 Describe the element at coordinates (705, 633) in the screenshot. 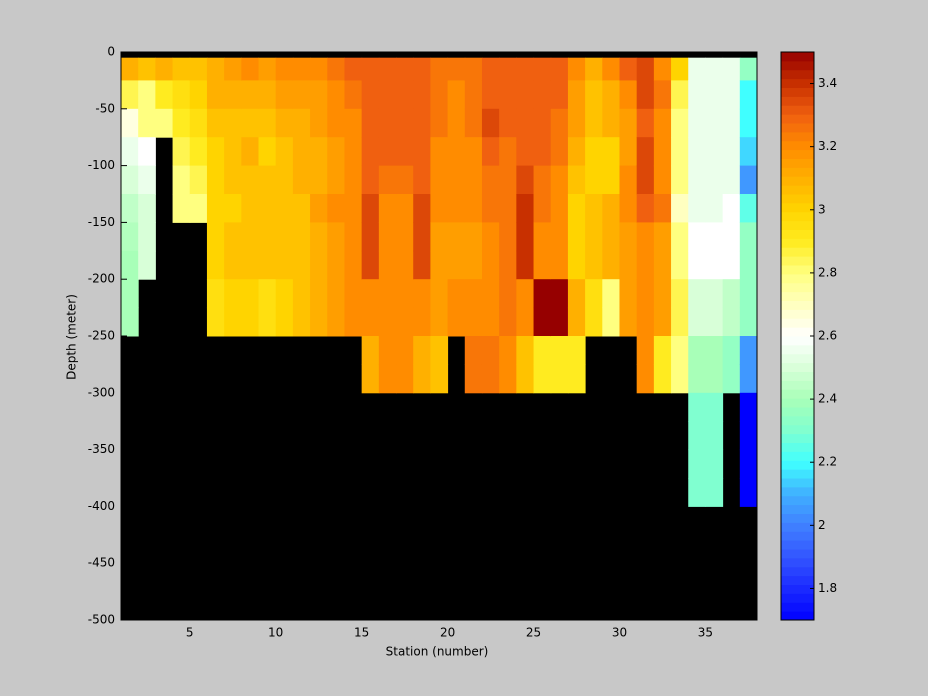

I see `x-tick-label: 35` at that location.